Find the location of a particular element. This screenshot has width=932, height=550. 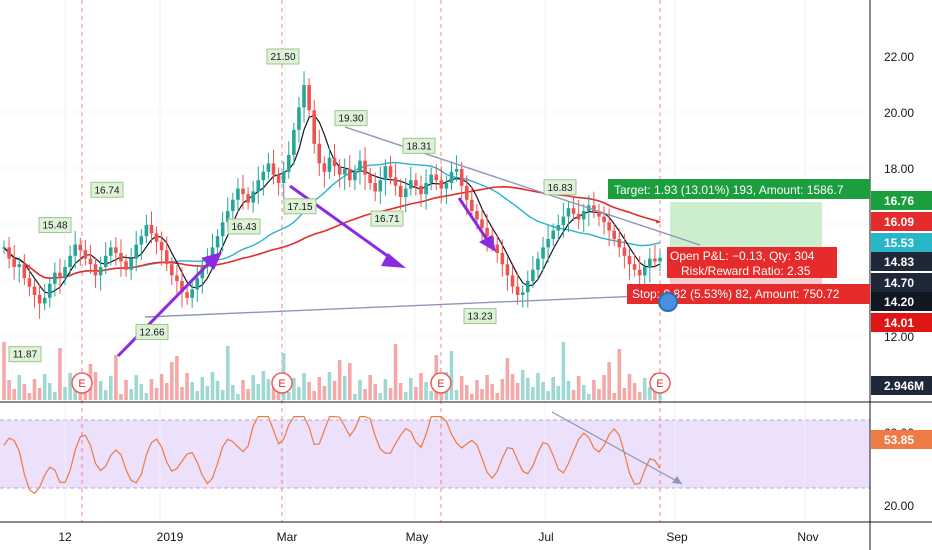

target-label-box is located at coordinates (739, 189).